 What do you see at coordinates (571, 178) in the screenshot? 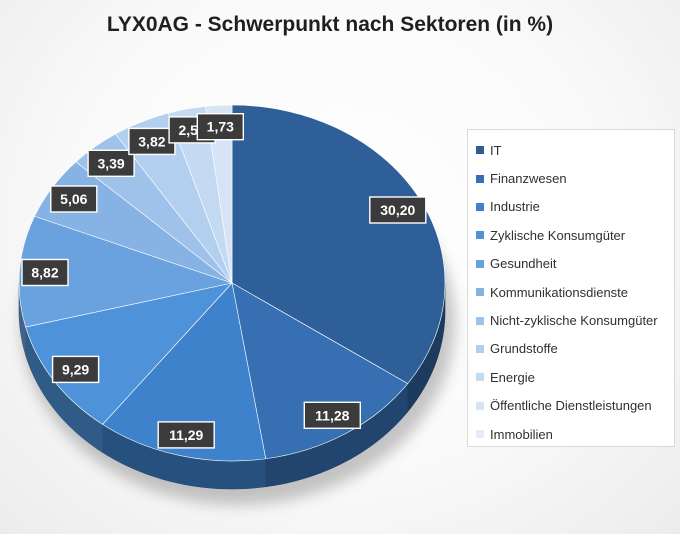
I see `legend-item: Finanzwesen` at bounding box center [571, 178].